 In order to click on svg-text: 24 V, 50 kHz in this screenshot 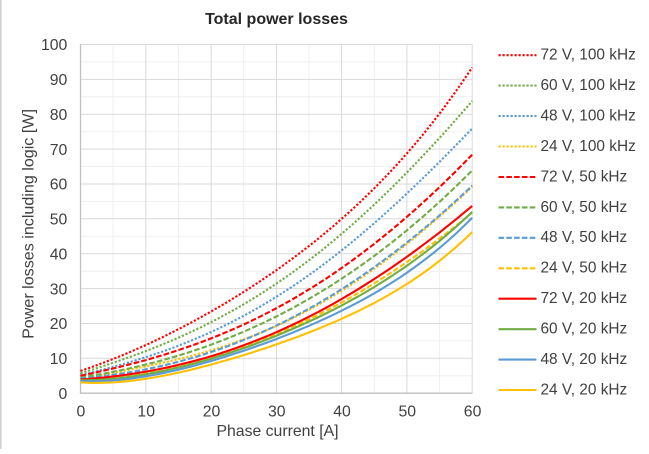, I will do `click(584, 268)`.